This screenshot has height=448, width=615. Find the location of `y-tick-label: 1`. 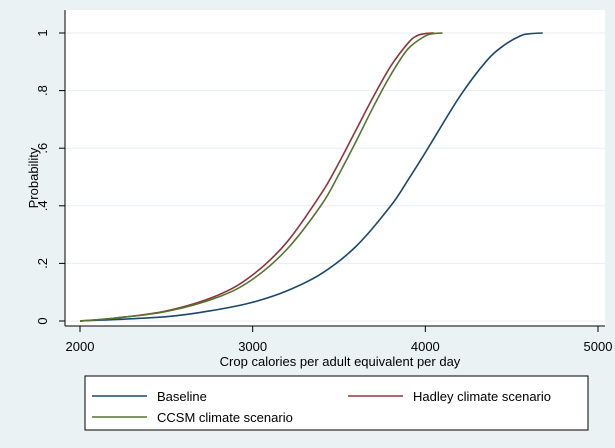

y-tick-label: 1 is located at coordinates (42, 32).